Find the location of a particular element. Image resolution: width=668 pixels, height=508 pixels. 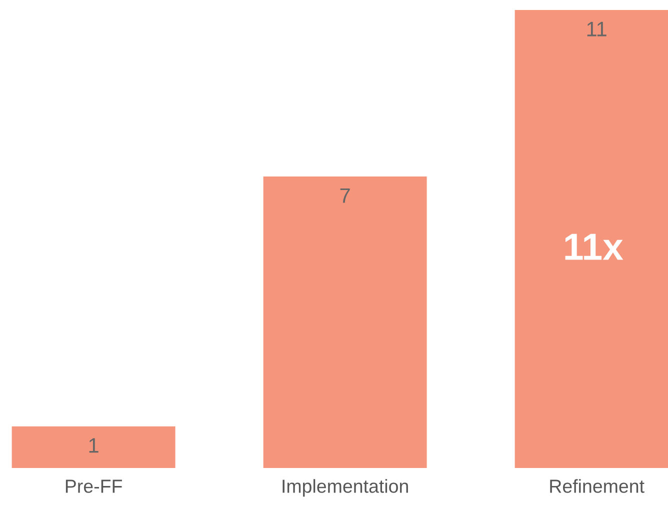

data-label: 1 is located at coordinates (93, 445).